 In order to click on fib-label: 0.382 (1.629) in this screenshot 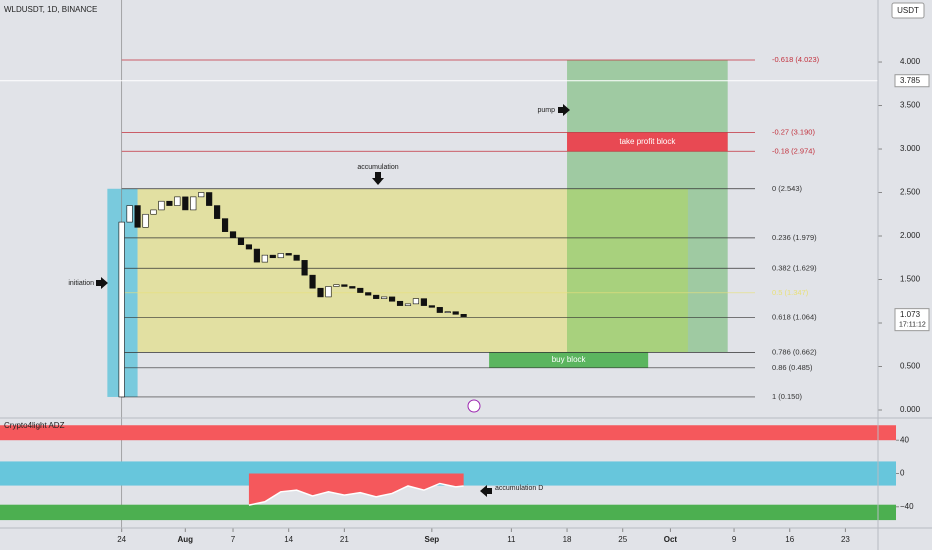, I will do `click(794, 267)`.